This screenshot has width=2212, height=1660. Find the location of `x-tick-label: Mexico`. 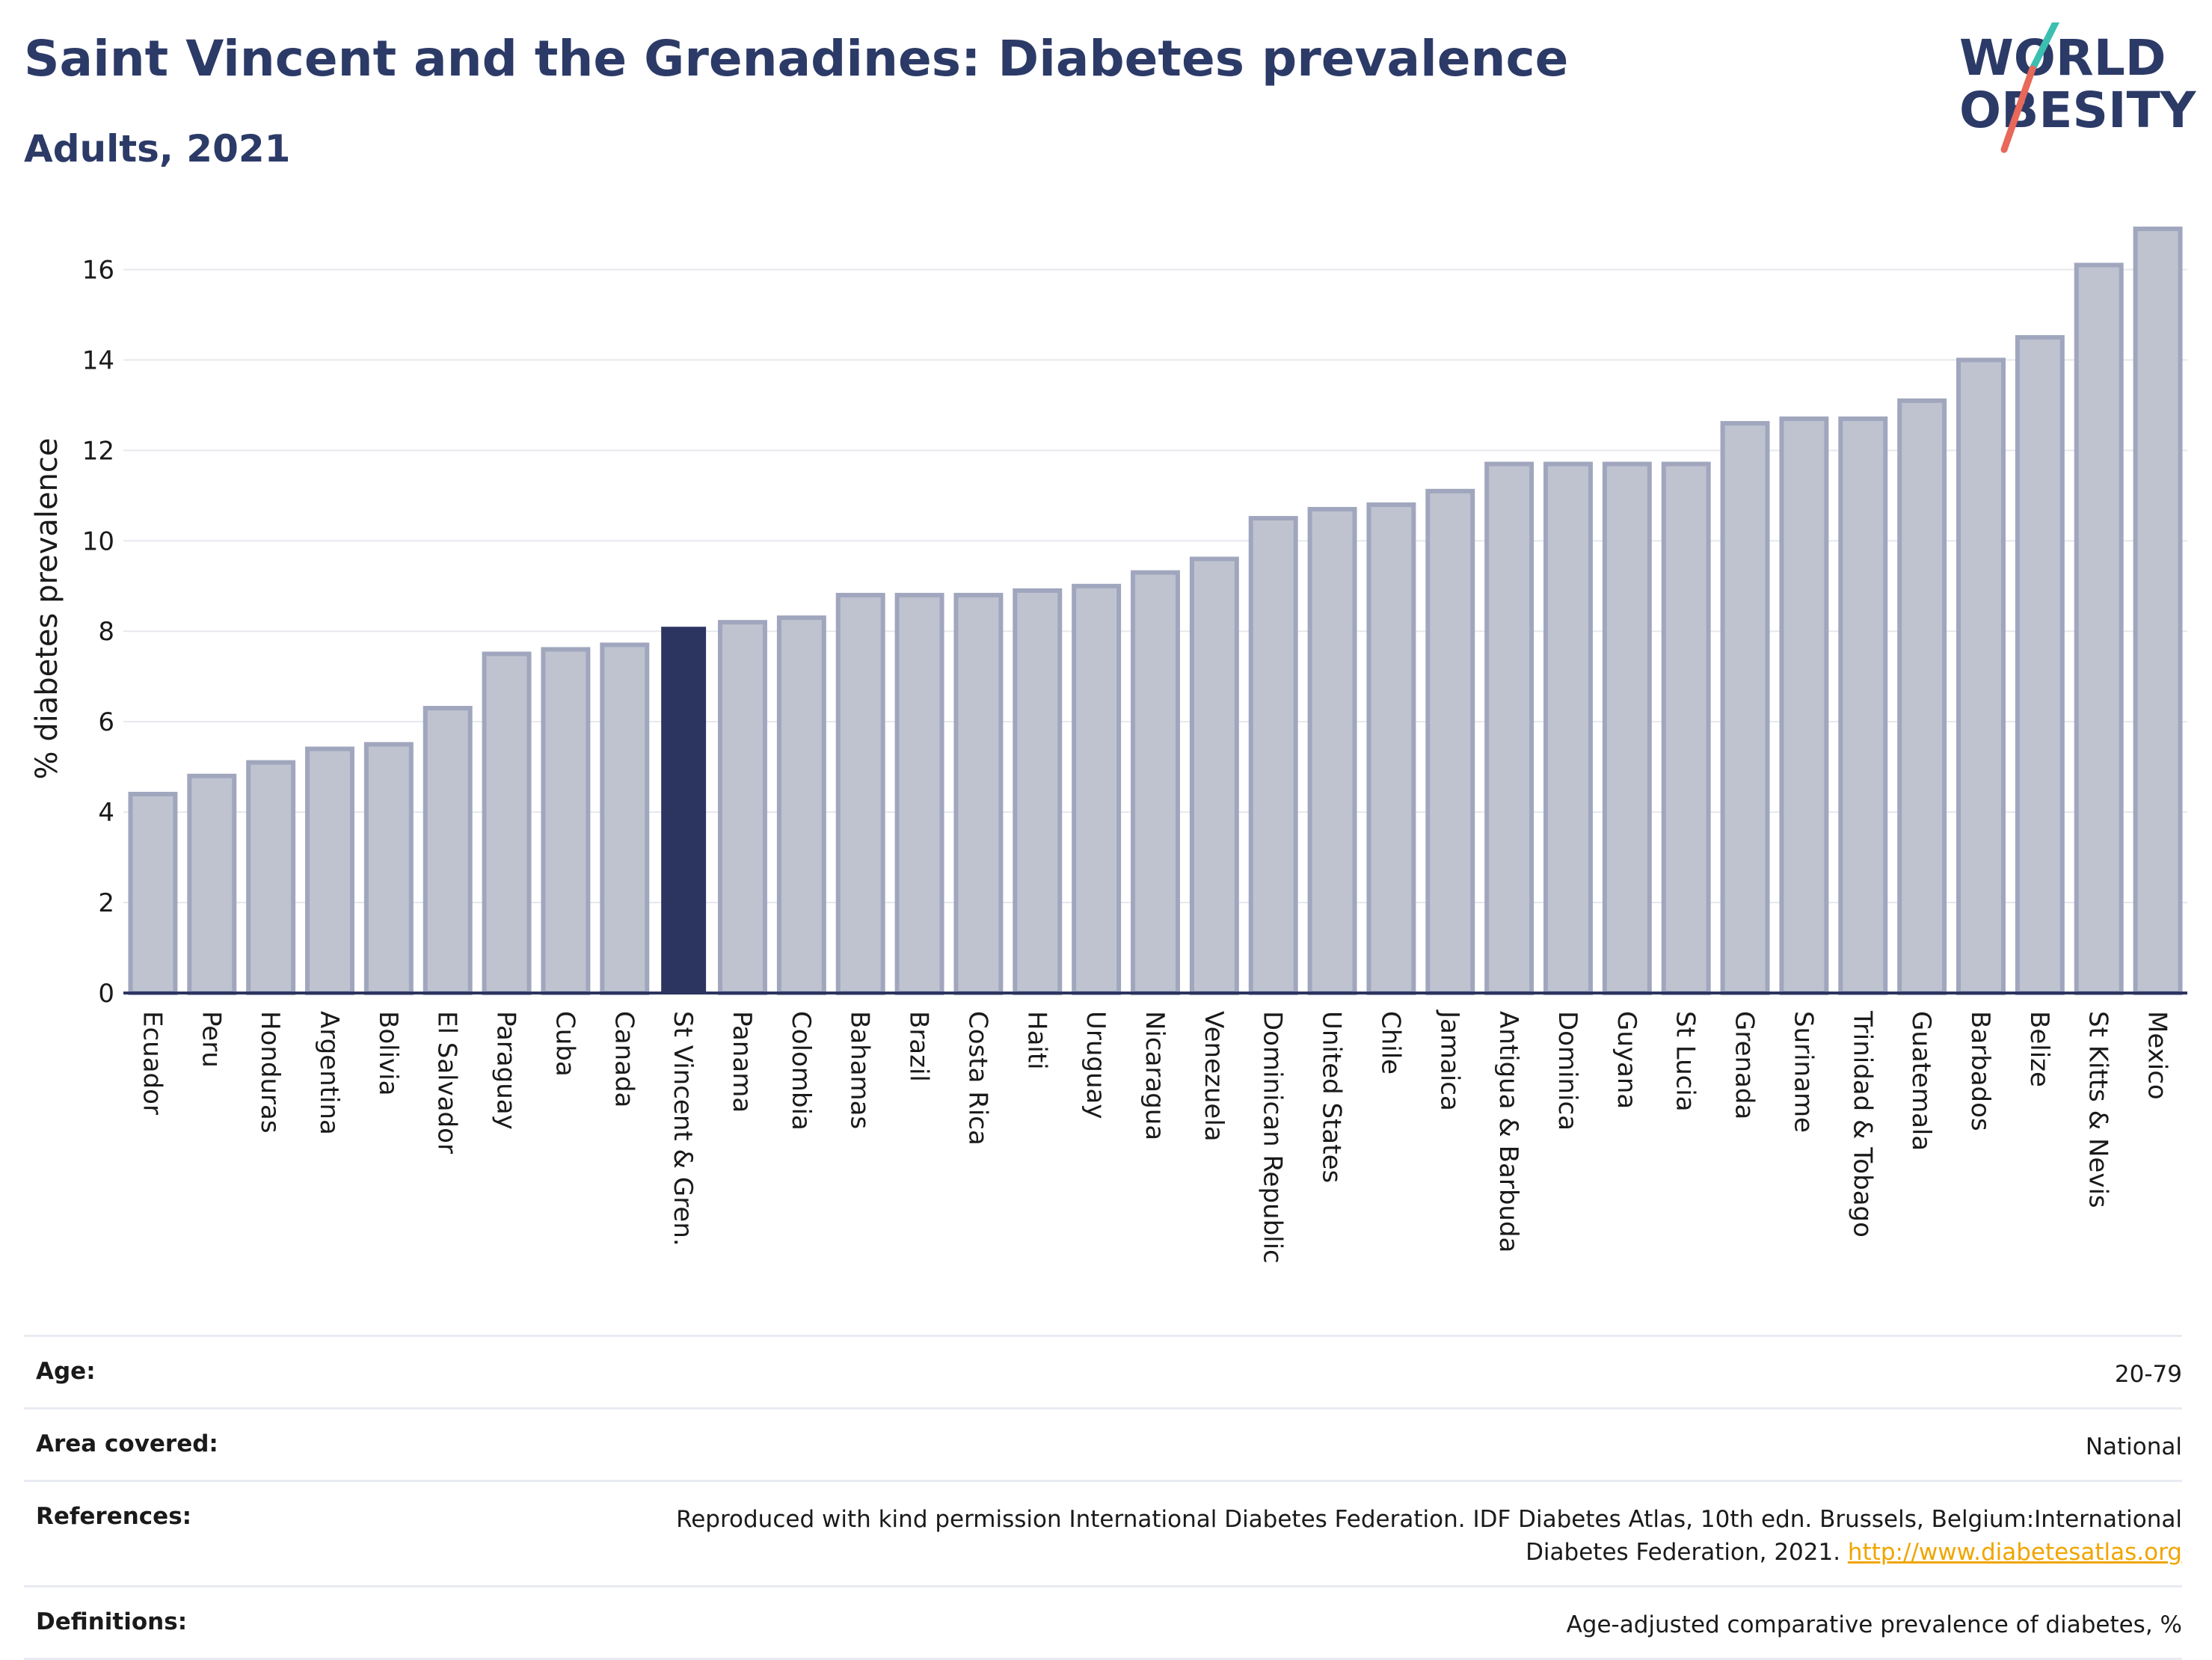

x-tick-label: Mexico is located at coordinates (2157, 1055).